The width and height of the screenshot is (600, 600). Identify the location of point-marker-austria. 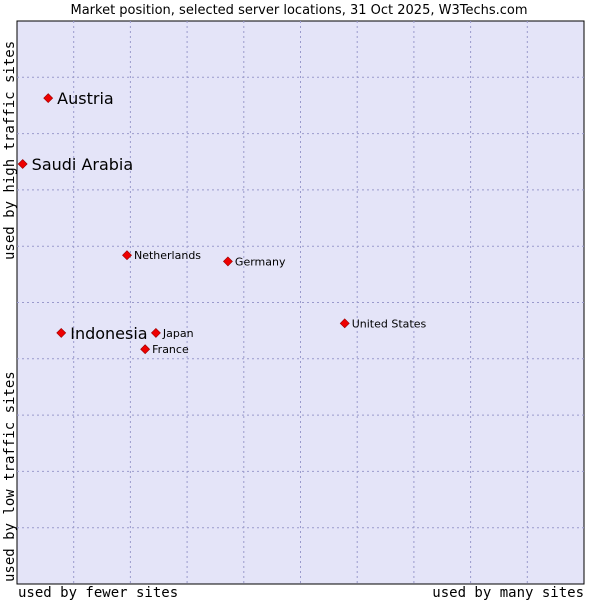
(48, 98).